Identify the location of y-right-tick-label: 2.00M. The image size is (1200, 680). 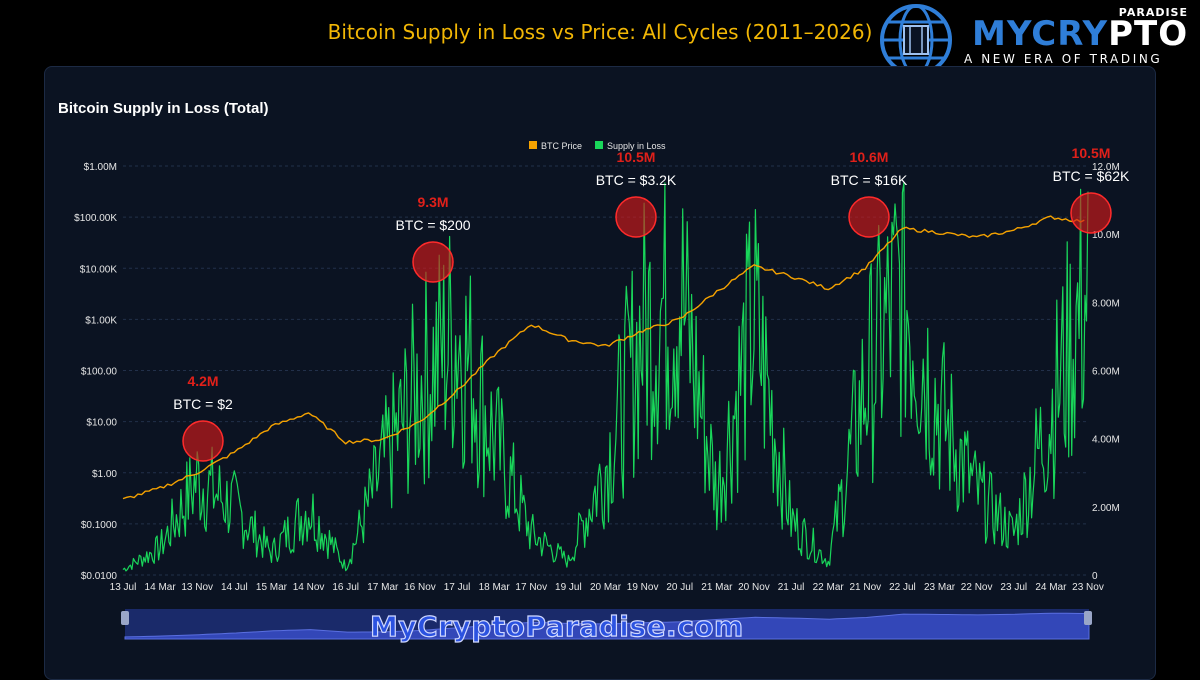
(1106, 508).